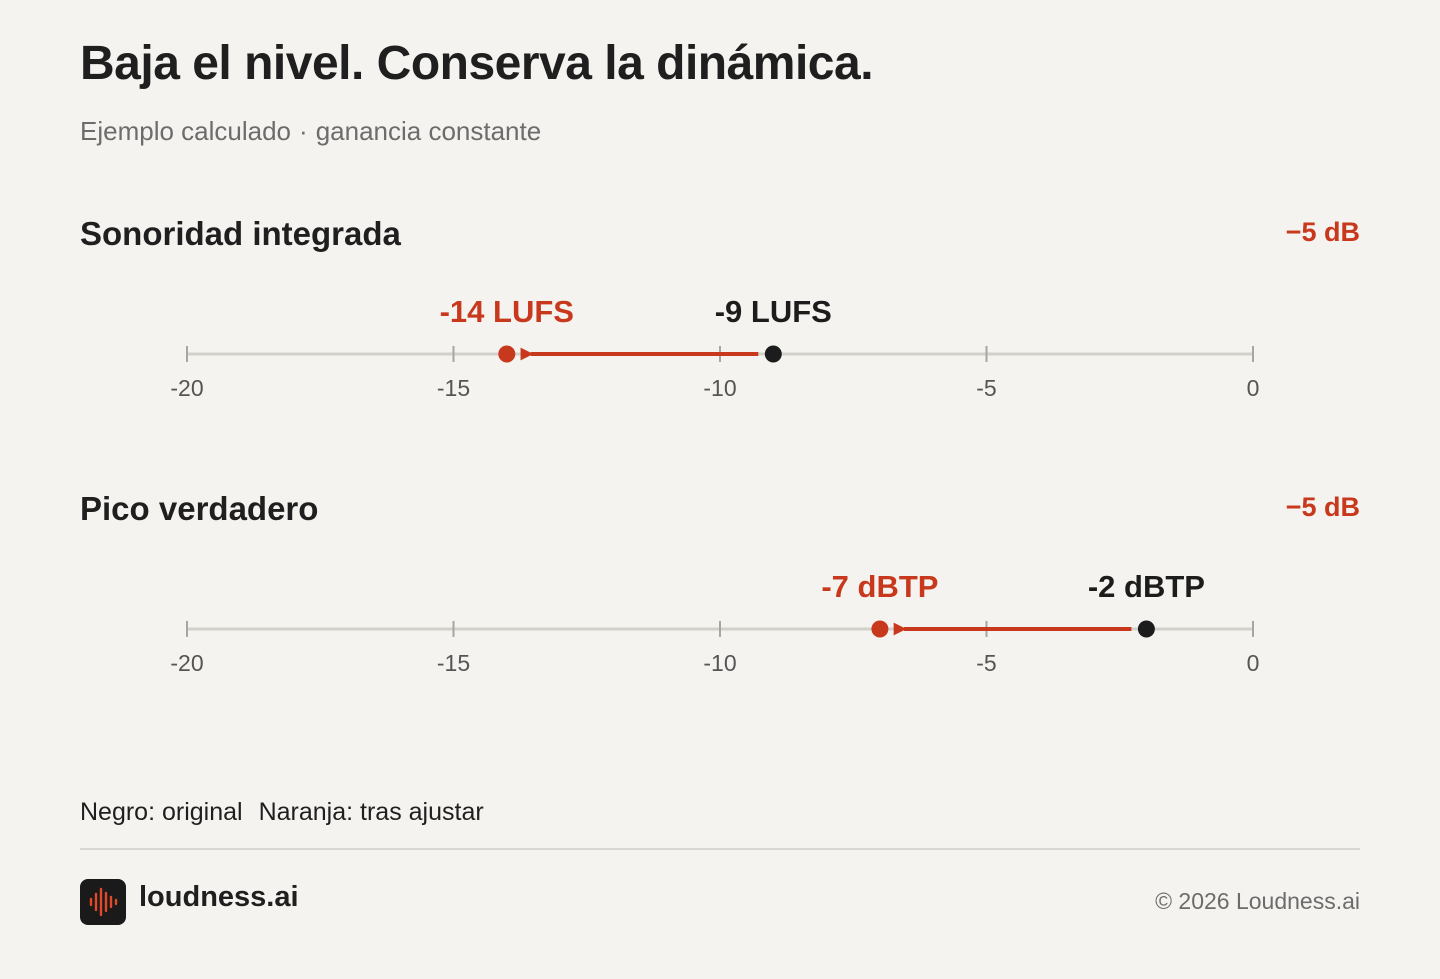 This screenshot has width=1440, height=979. I want to click on brand: loudness.ai, so click(189, 902).